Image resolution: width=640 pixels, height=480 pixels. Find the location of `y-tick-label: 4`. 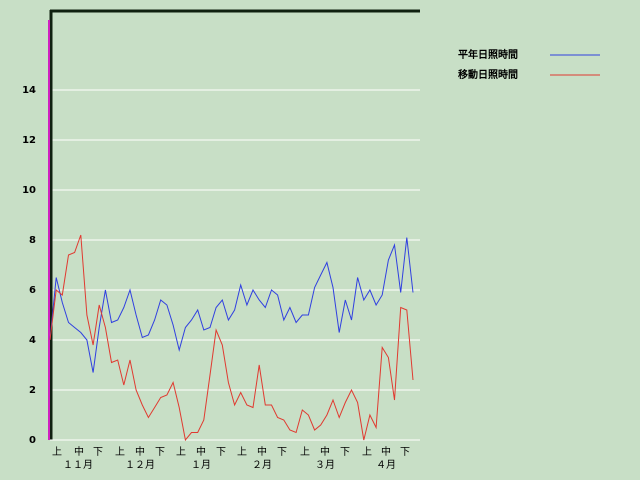

y-tick-label: 4 is located at coordinates (32, 340).